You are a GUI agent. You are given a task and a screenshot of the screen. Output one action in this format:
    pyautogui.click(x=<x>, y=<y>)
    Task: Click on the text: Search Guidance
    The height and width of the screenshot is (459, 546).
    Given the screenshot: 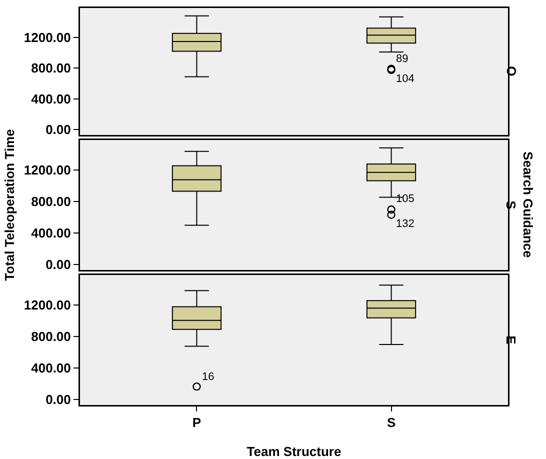 What is the action you would take?
    pyautogui.click(x=528, y=205)
    